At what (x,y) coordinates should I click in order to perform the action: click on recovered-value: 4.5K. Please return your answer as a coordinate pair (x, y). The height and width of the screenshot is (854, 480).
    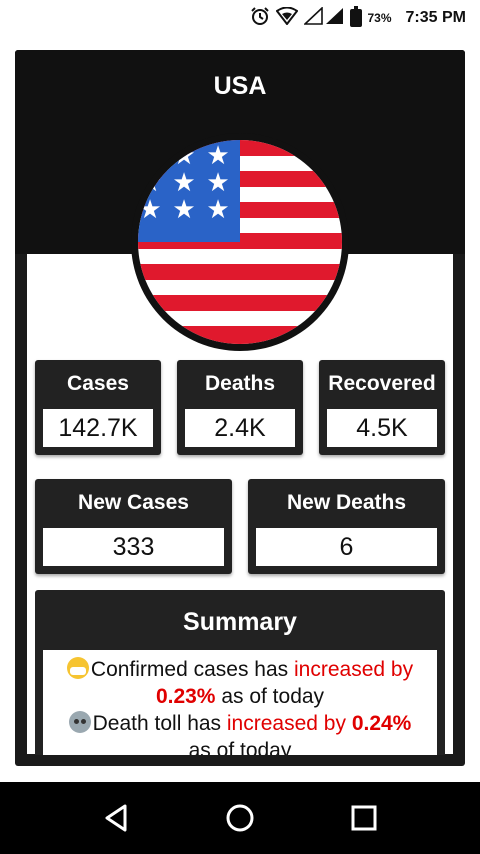
    Looking at the image, I should click on (382, 428).